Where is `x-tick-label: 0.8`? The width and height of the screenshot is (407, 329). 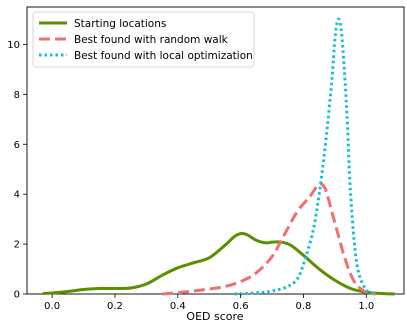
x-tick-label: 0.8 is located at coordinates (304, 306).